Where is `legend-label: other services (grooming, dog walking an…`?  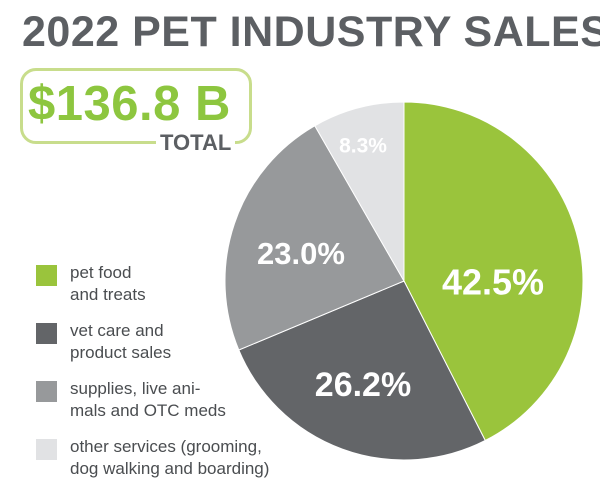
legend-label: other services (grooming, dog walking an… is located at coordinates (170, 457).